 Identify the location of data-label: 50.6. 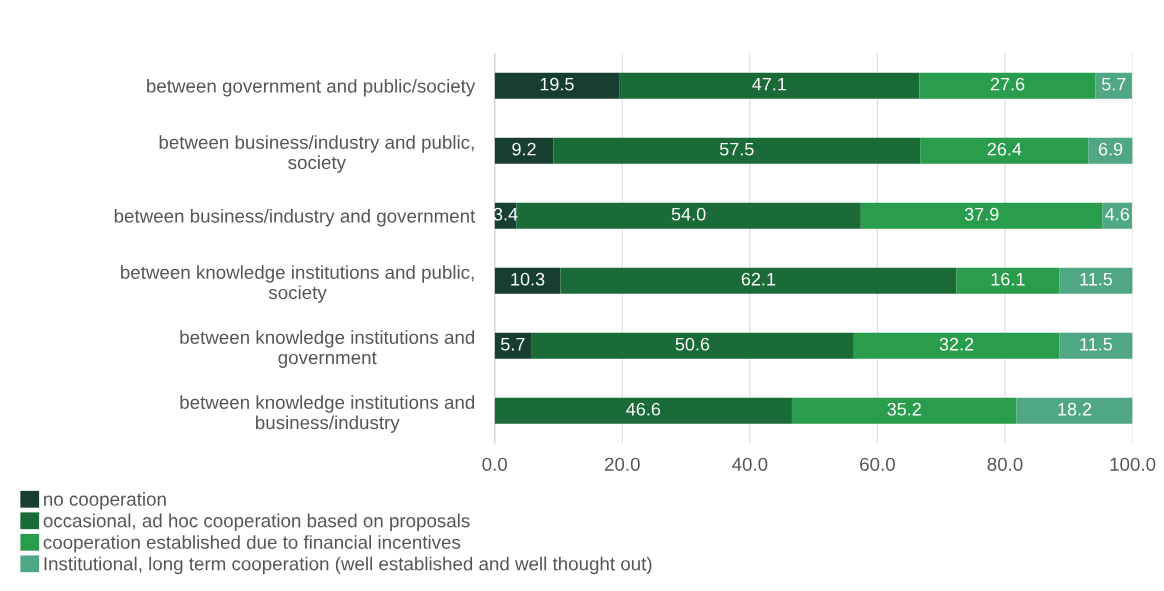
(692, 344).